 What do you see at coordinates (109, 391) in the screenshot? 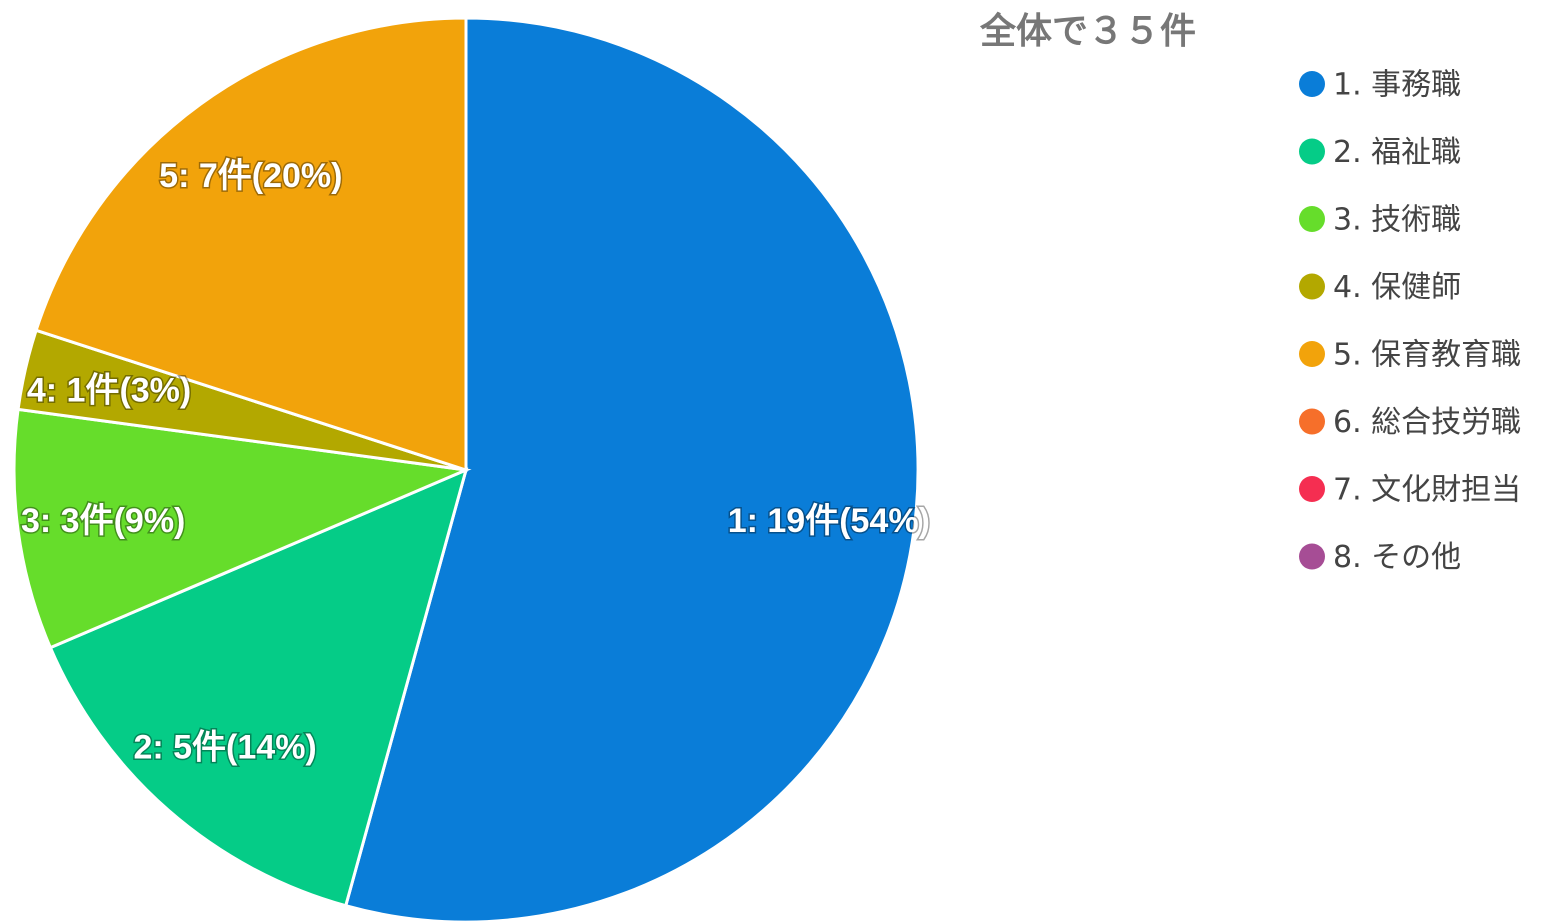
I see `data-label: 4: 1件(3%)` at bounding box center [109, 391].